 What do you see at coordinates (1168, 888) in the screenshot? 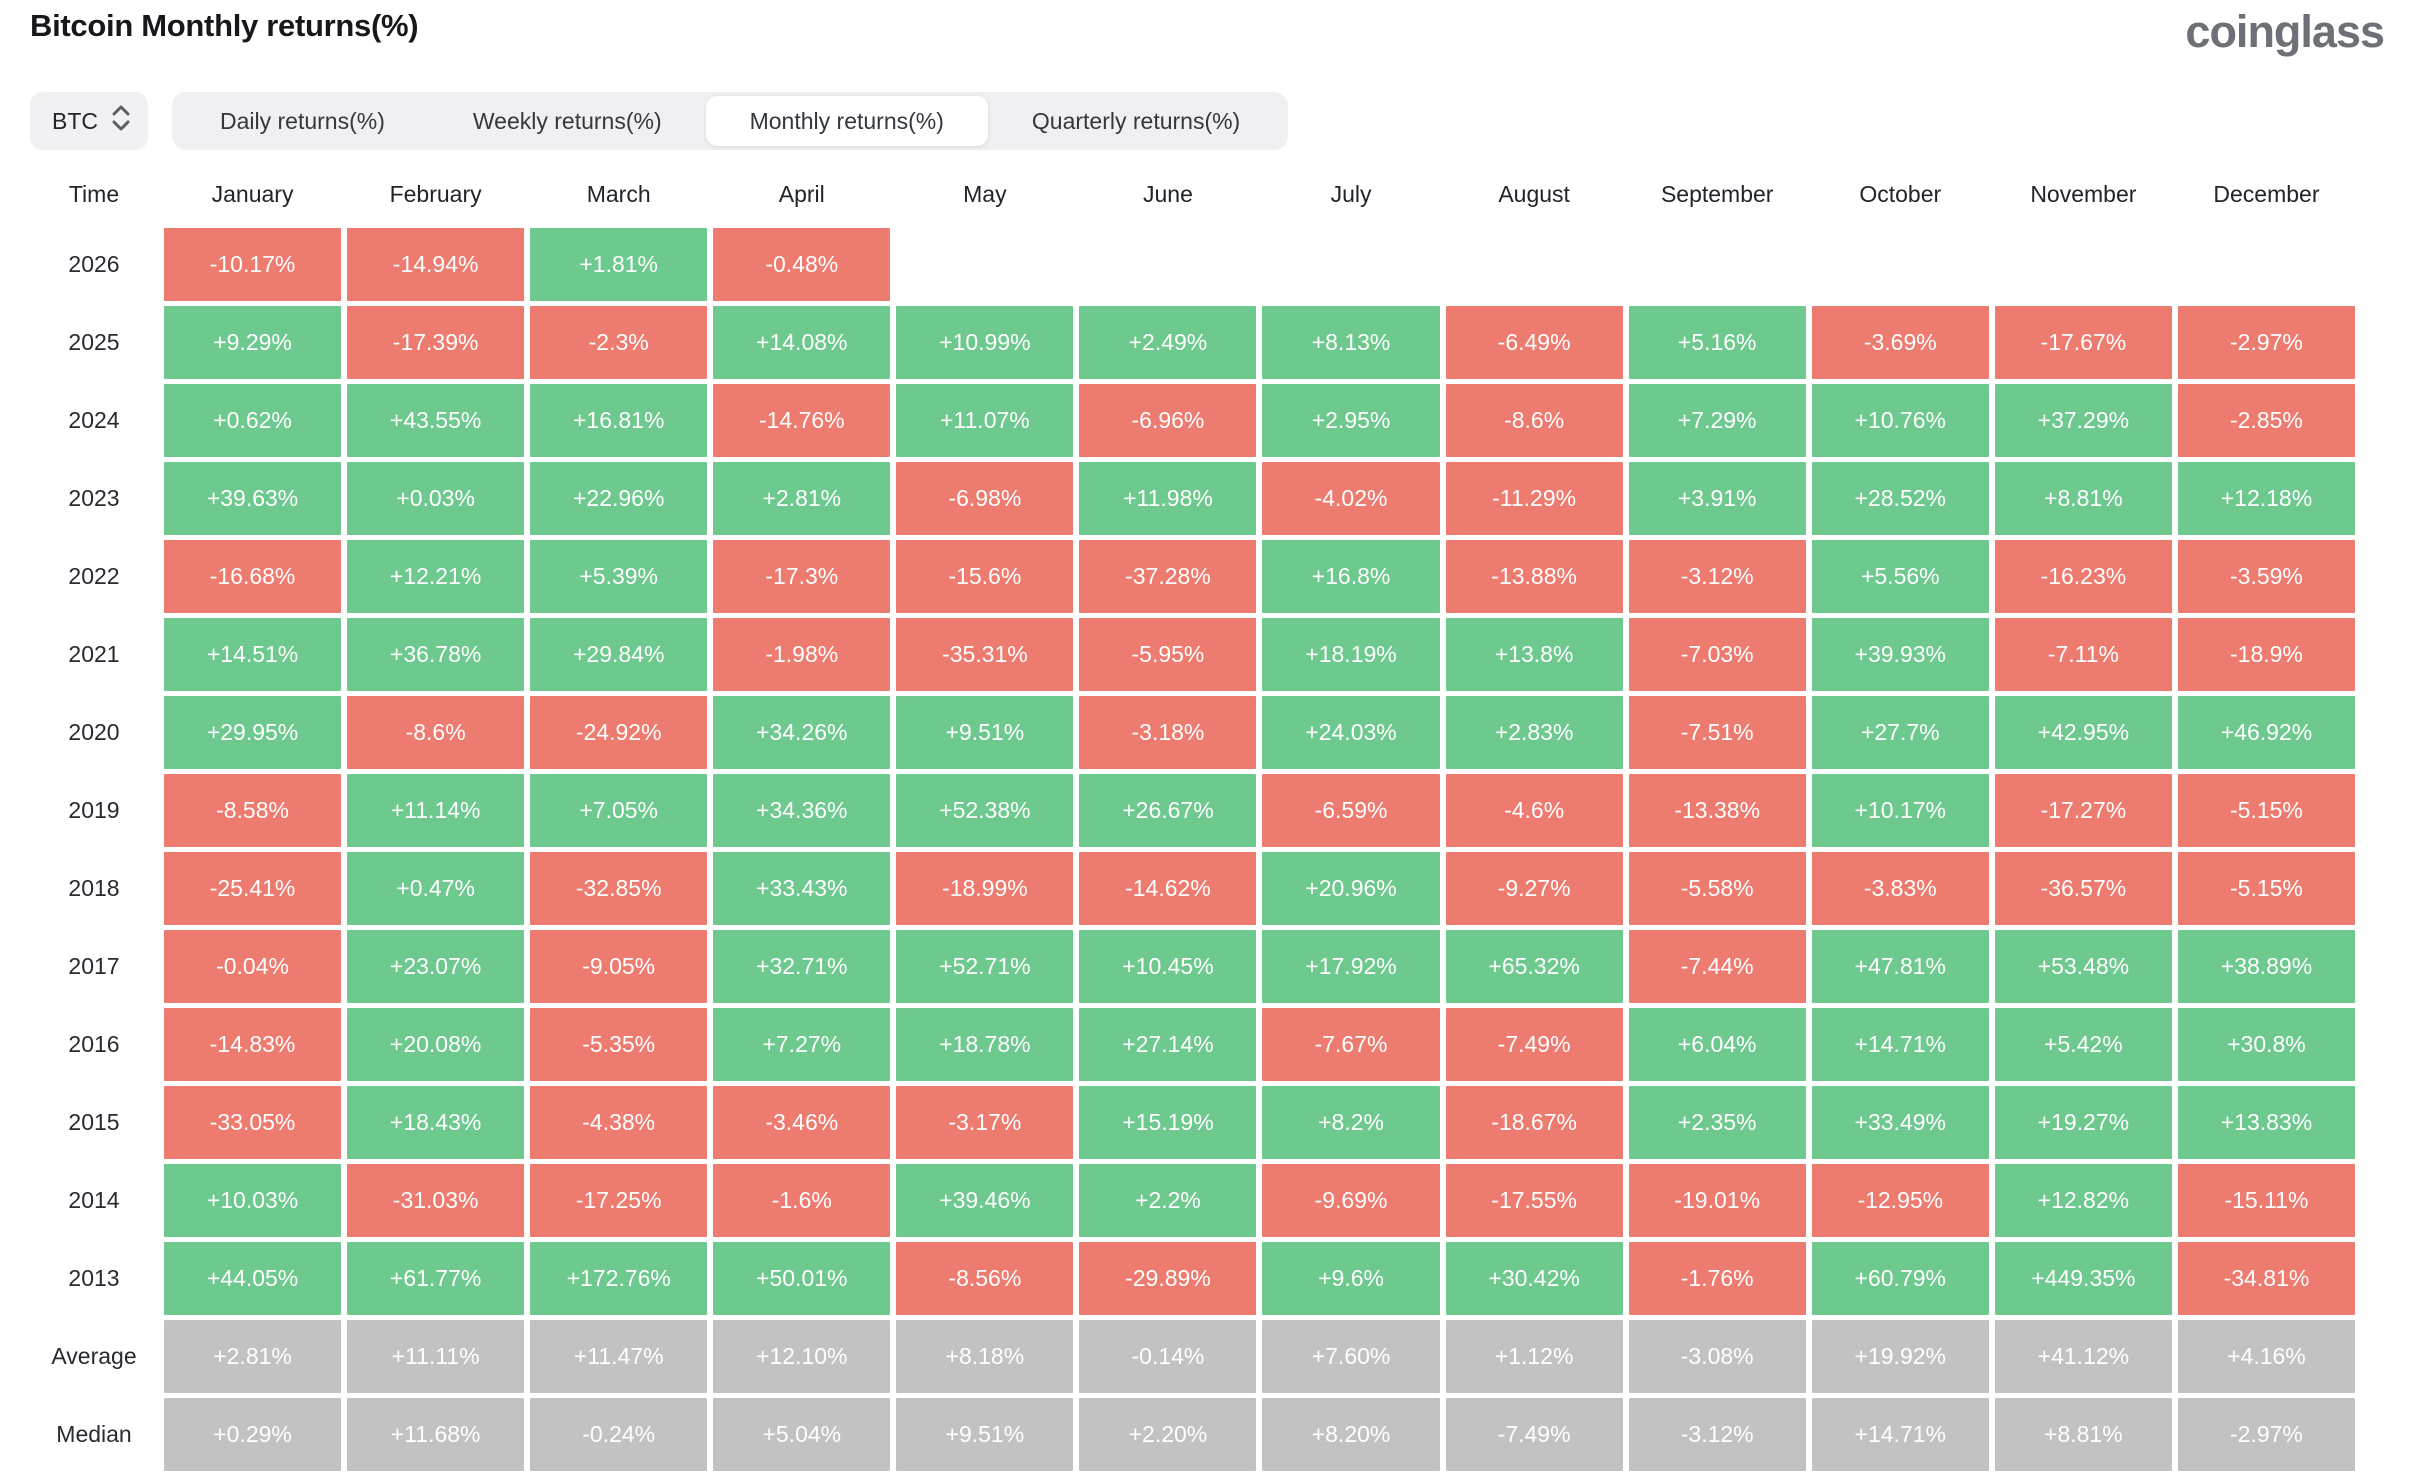
I see `return-cell: -14.62%` at bounding box center [1168, 888].